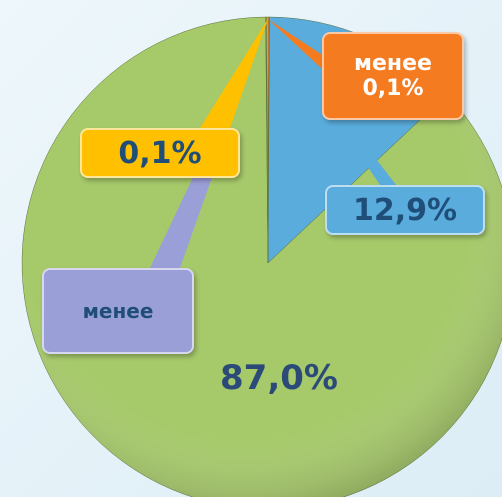  Describe the element at coordinates (234, 73) in the screenshot. I see `leader` at that location.